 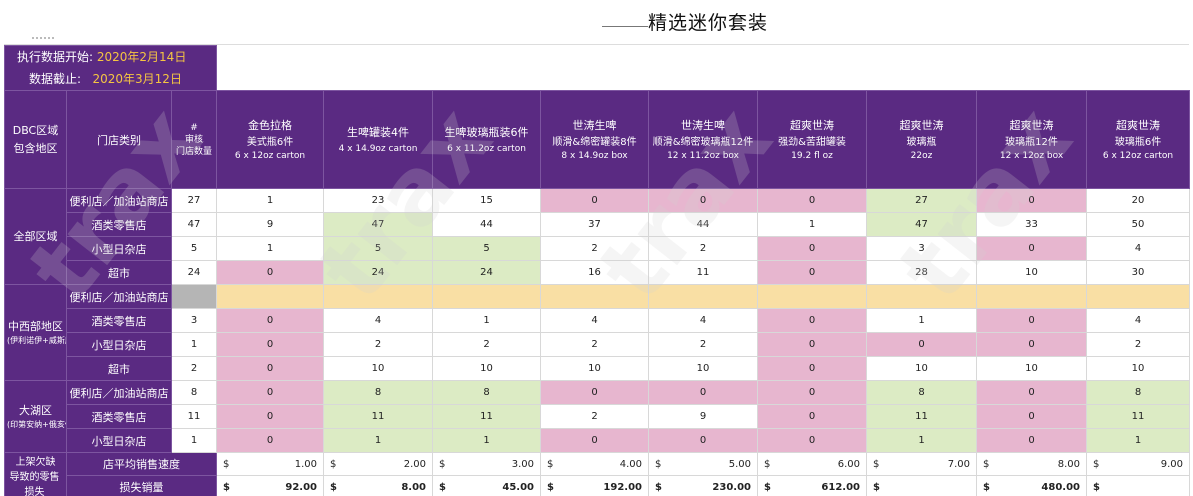 What do you see at coordinates (594, 487) in the screenshot?
I see `currency-value: $192.00` at bounding box center [594, 487].